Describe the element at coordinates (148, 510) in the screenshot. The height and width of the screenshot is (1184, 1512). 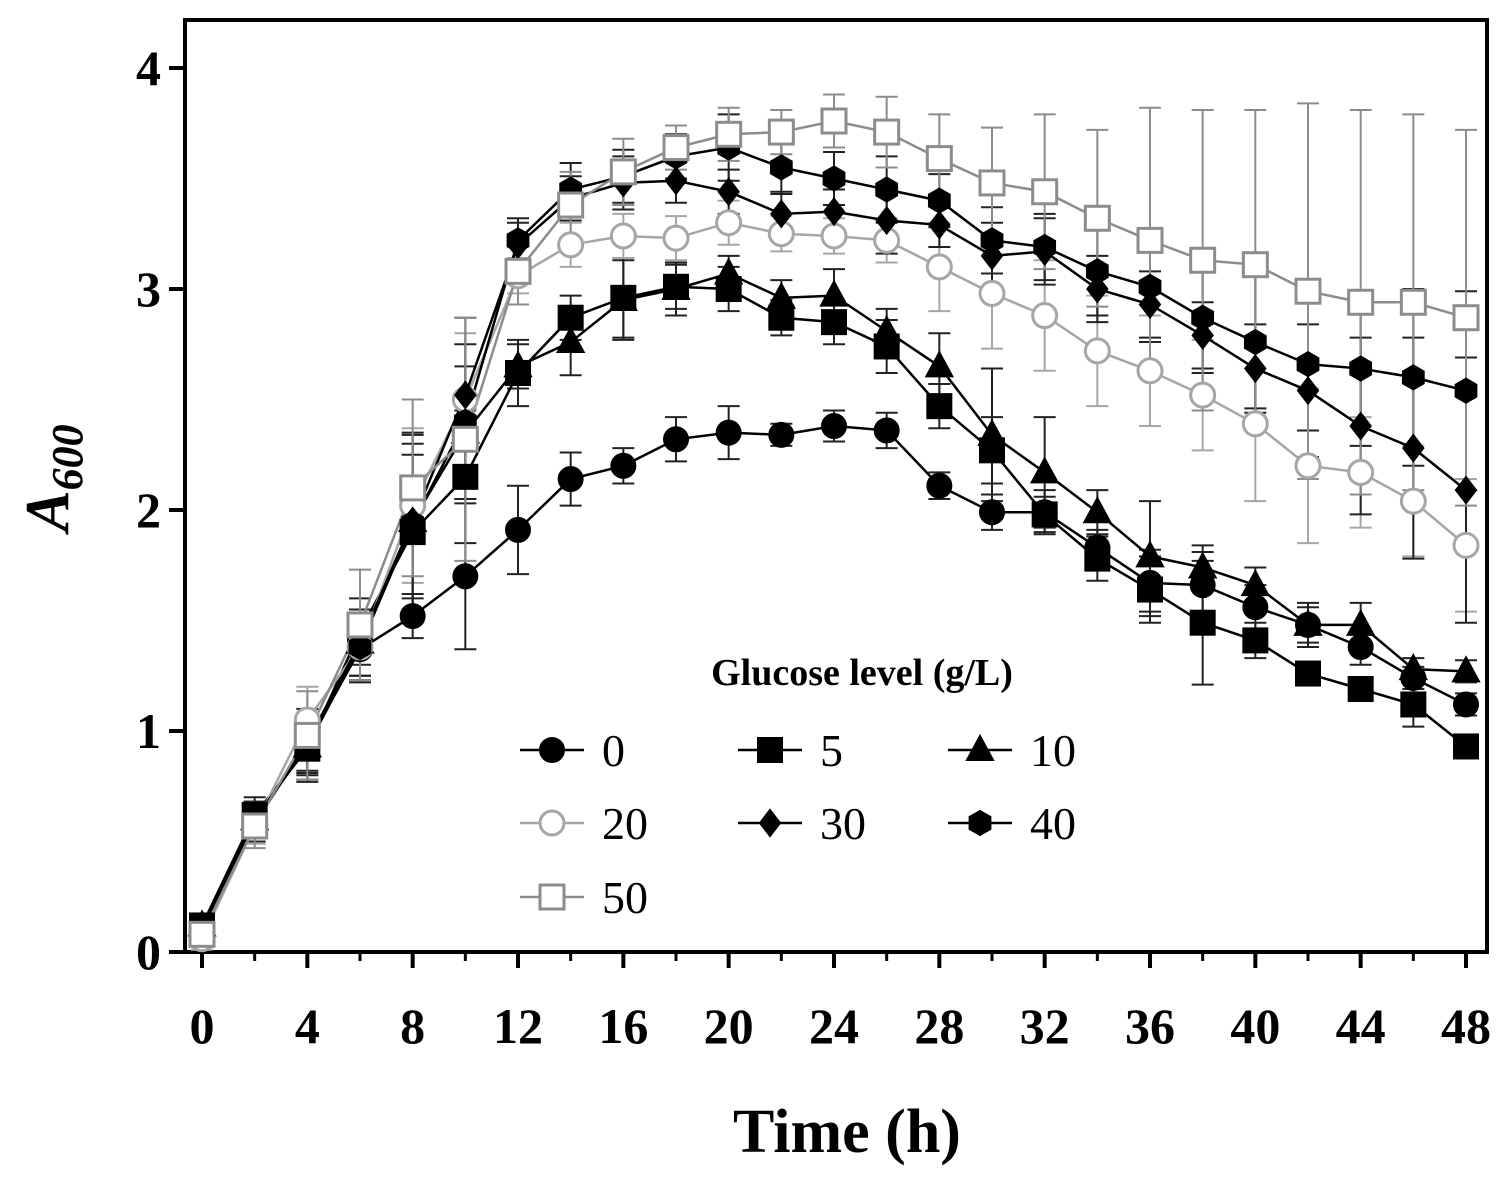
I see `y-tick-label: 2` at that location.